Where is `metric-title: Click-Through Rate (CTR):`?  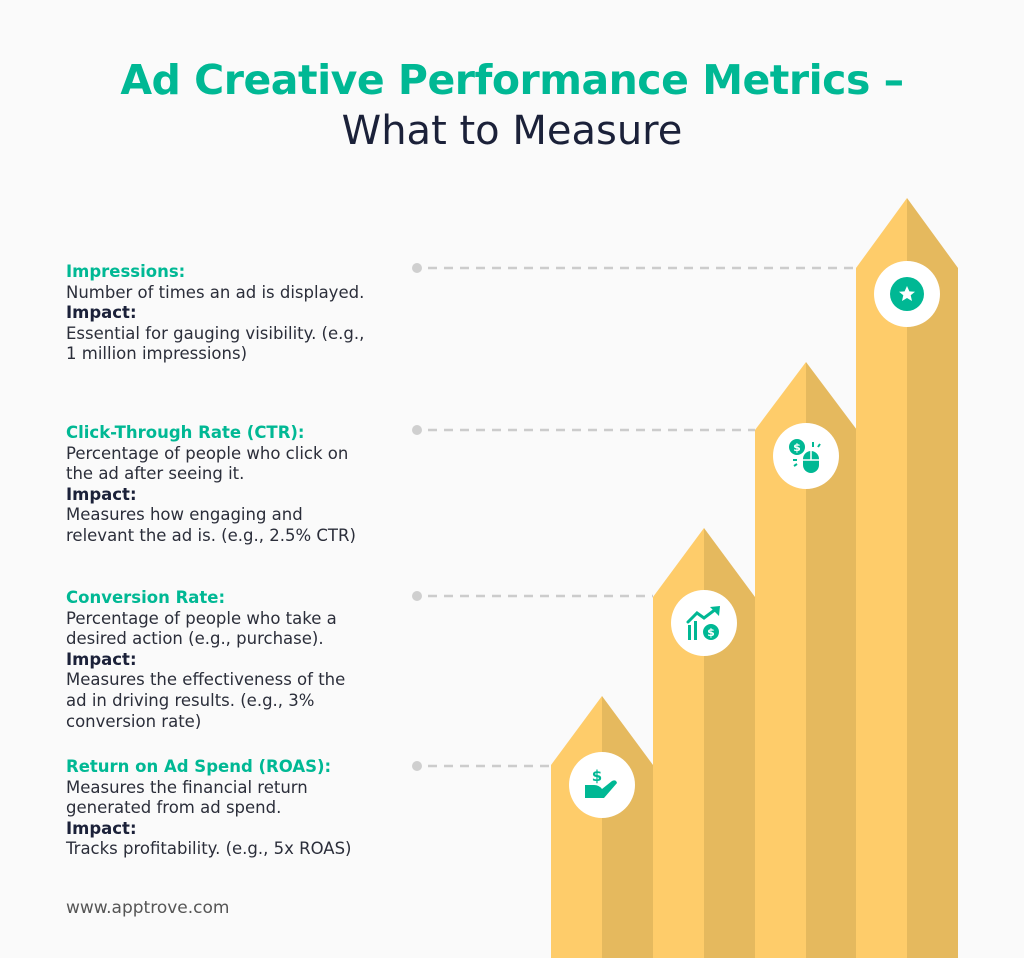
metric-title: Click-Through Rate (CTR): is located at coordinates (185, 432).